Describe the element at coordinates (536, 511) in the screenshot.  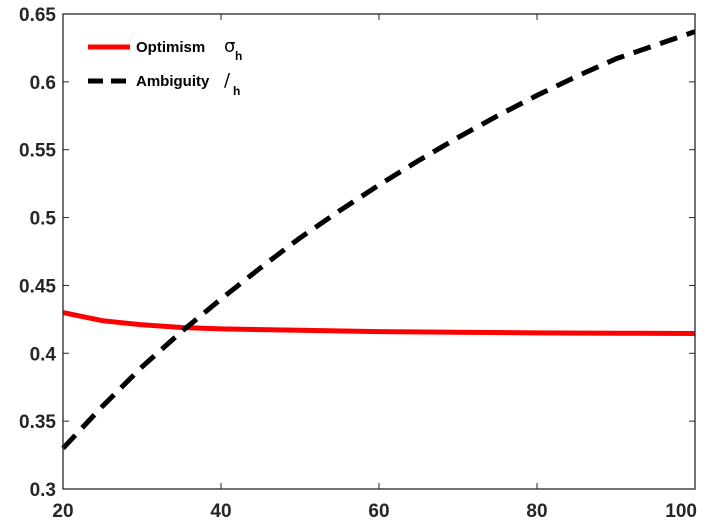
I see `x-tick-label: 80` at that location.